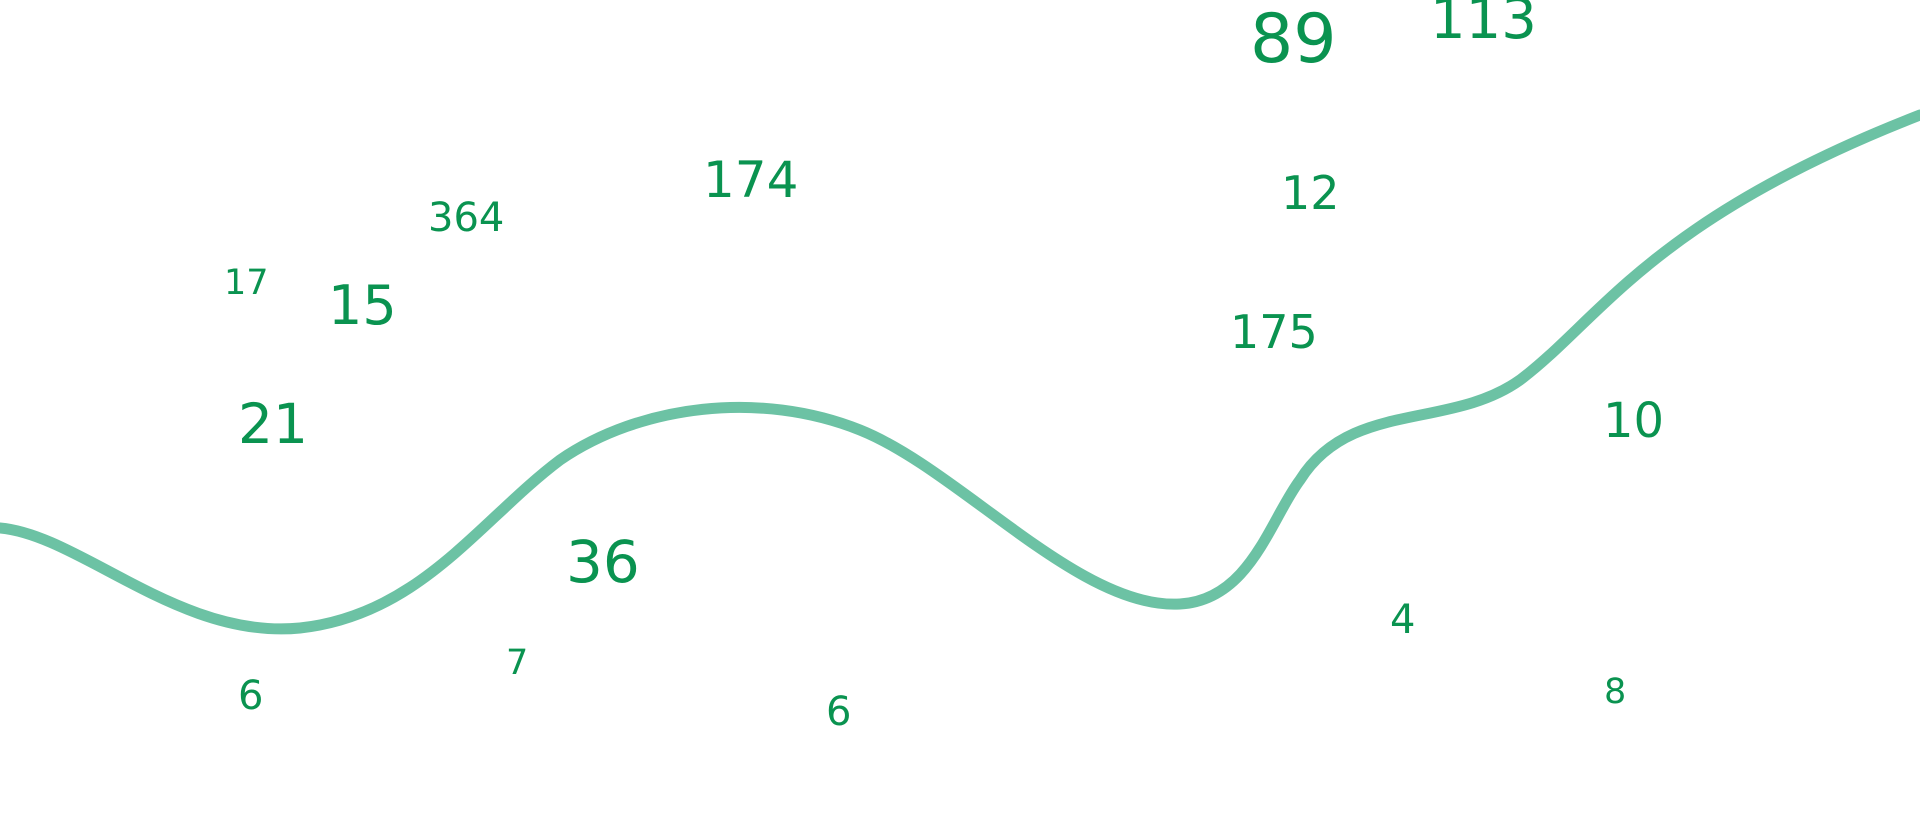  Describe the element at coordinates (1293, 39) in the screenshot. I see `number-label: 89` at that location.